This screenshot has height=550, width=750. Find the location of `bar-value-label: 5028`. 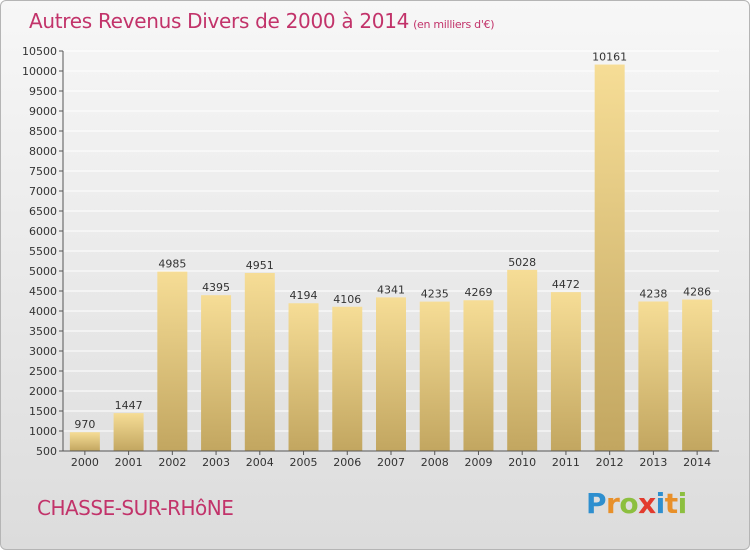

bar-value-label: 5028 is located at coordinates (522, 262).